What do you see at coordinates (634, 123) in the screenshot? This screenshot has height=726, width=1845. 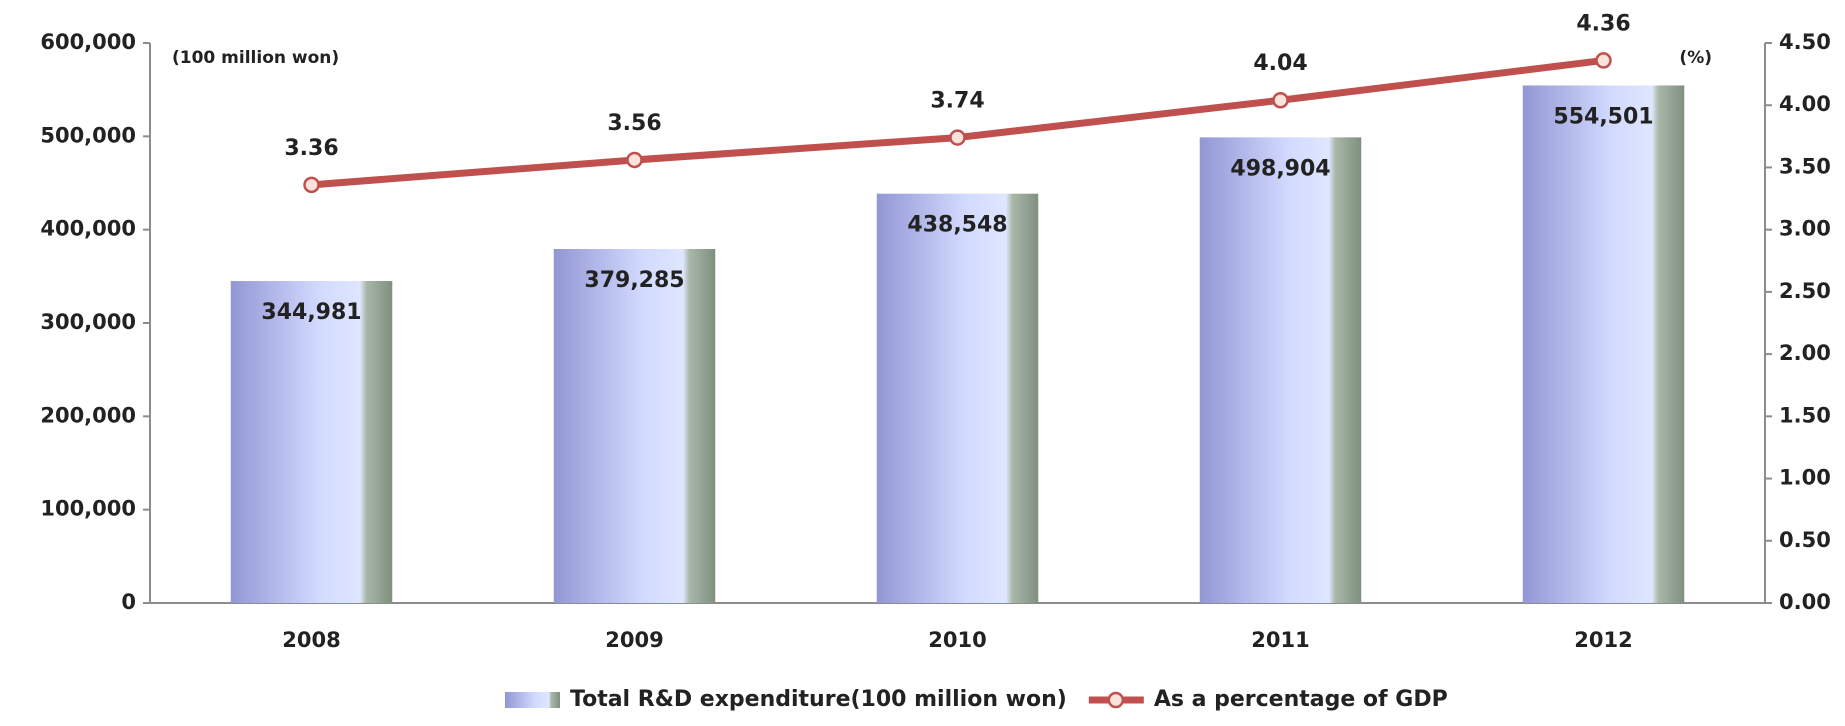 I see `line-value-label: 3.56` at bounding box center [634, 123].